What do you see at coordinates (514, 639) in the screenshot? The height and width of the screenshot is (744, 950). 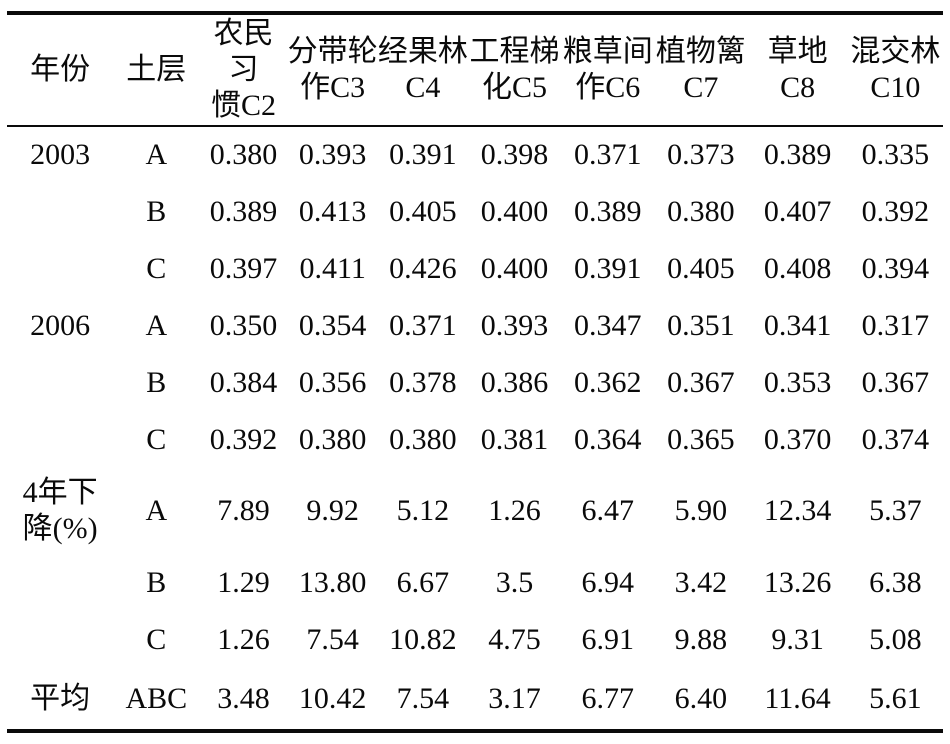 I see `value-cell: 4.75` at bounding box center [514, 639].